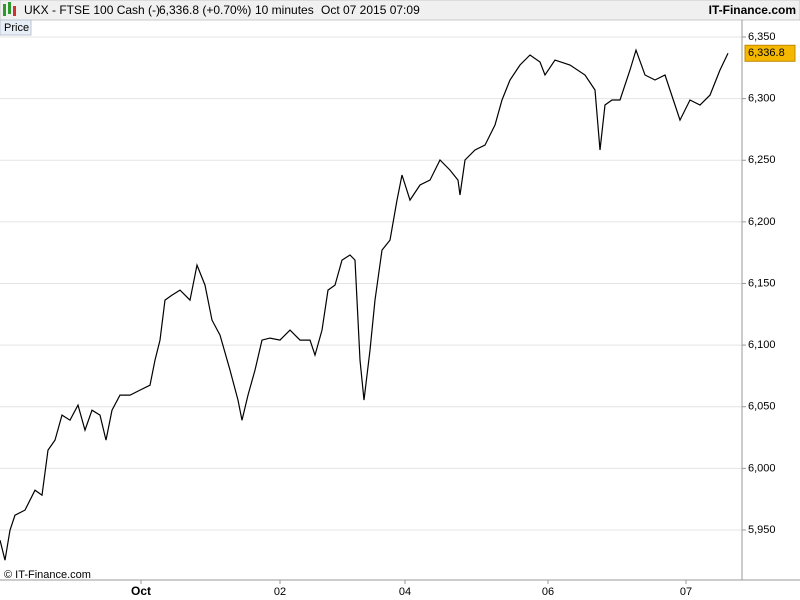 The width and height of the screenshot is (800, 600). Describe the element at coordinates (548, 592) in the screenshot. I see `x-tick-label: 06` at that location.